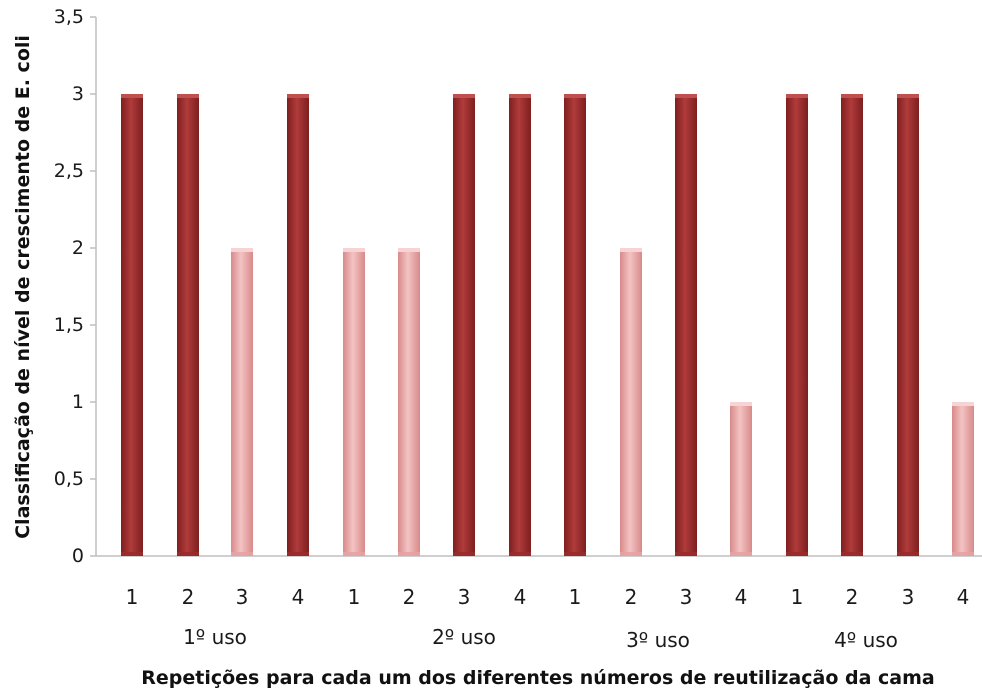  I want to click on y-tick-label: 3, so click(78, 94).